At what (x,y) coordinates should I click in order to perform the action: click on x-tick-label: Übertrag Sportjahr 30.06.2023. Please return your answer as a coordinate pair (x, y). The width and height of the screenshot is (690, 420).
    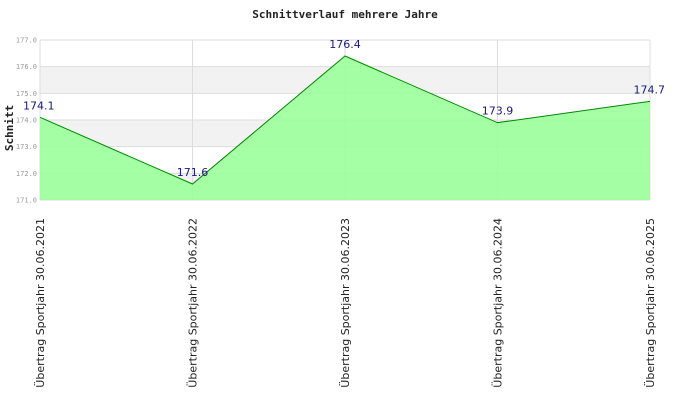
    Looking at the image, I should click on (345, 303).